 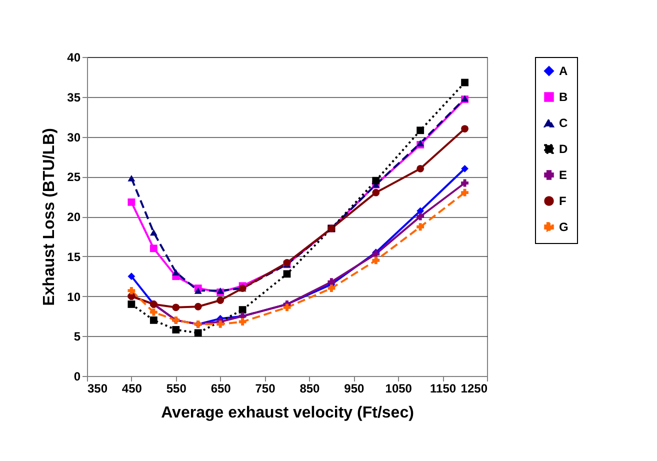 What do you see at coordinates (474, 389) in the screenshot?
I see `x-tick-label: 1250` at bounding box center [474, 389].